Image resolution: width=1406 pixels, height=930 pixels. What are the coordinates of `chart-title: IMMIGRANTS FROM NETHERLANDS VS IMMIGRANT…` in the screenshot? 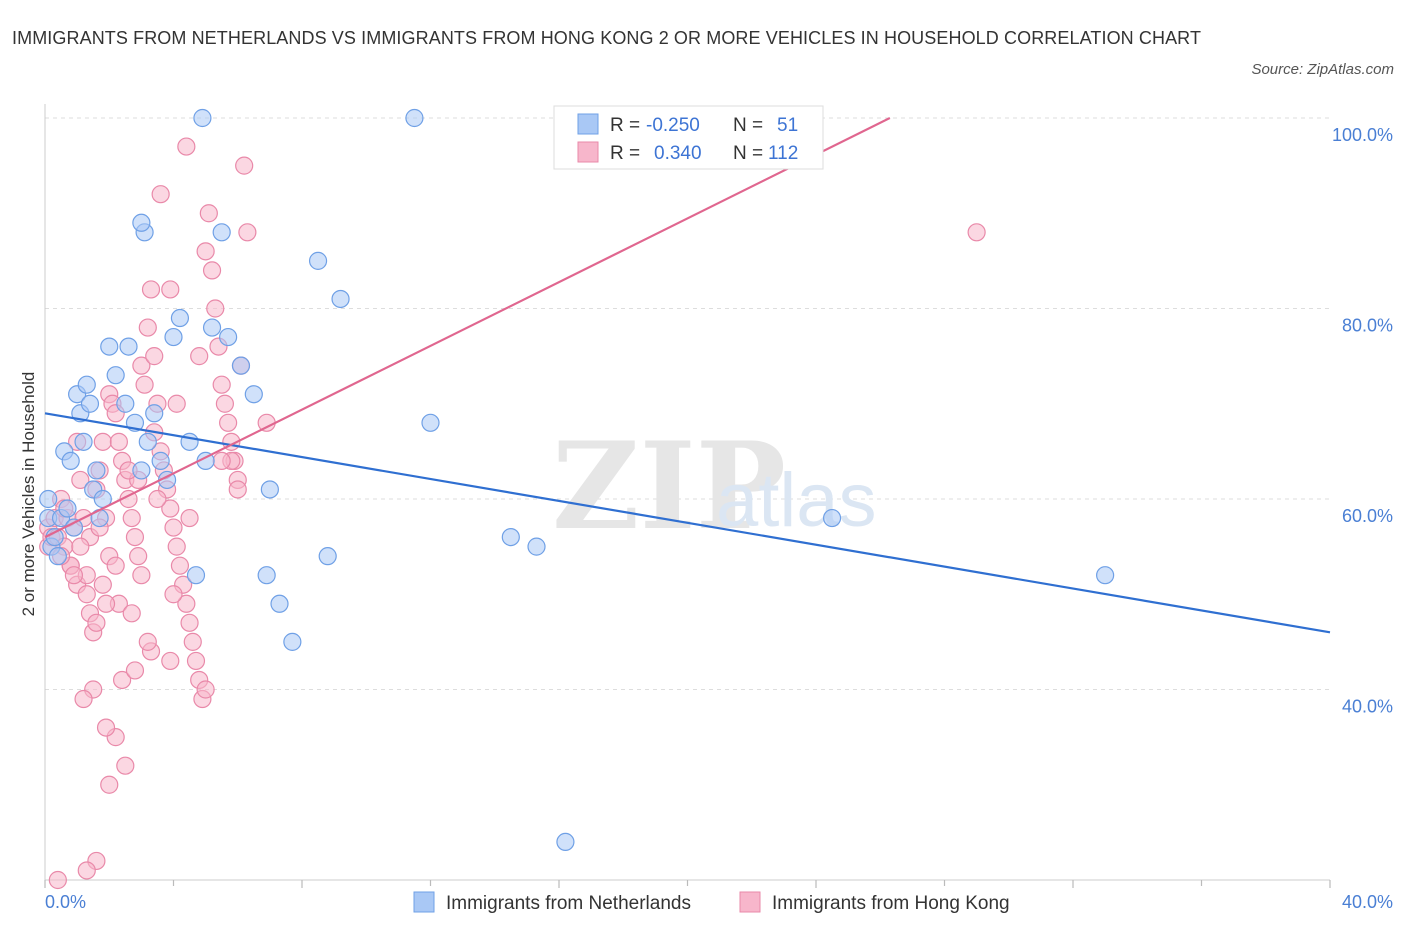 It's located at (607, 38).